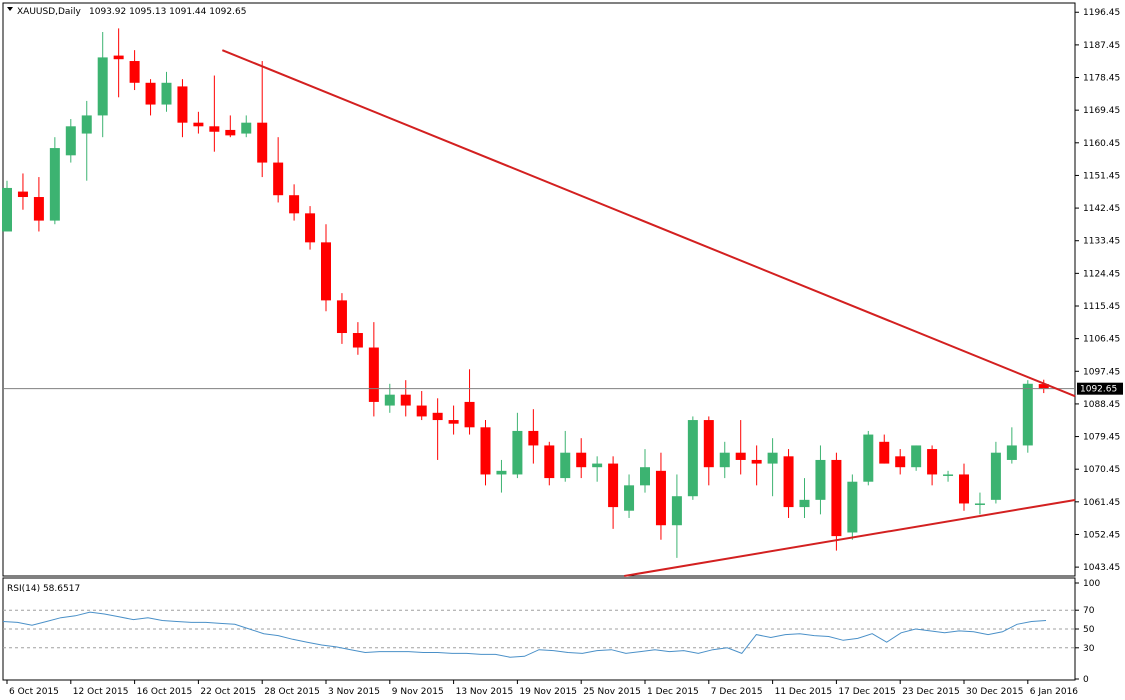 The height and width of the screenshot is (700, 1125). What do you see at coordinates (228, 692) in the screenshot?
I see `time-tick-label: 22 Oct 2015` at bounding box center [228, 692].